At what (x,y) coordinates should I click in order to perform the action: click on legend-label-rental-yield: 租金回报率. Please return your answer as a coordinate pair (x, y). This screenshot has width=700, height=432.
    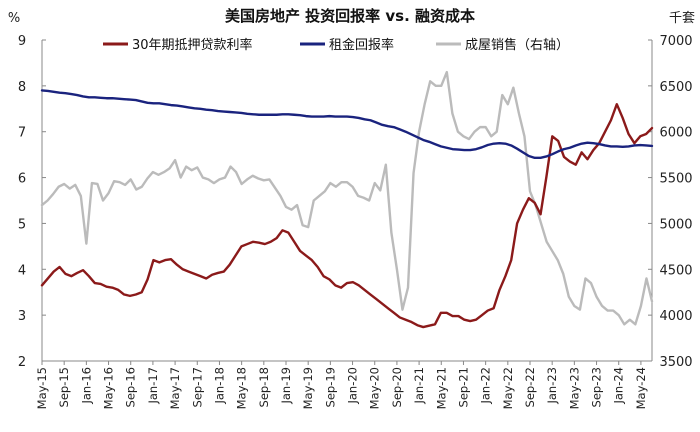
    Looking at the image, I should click on (361, 45).